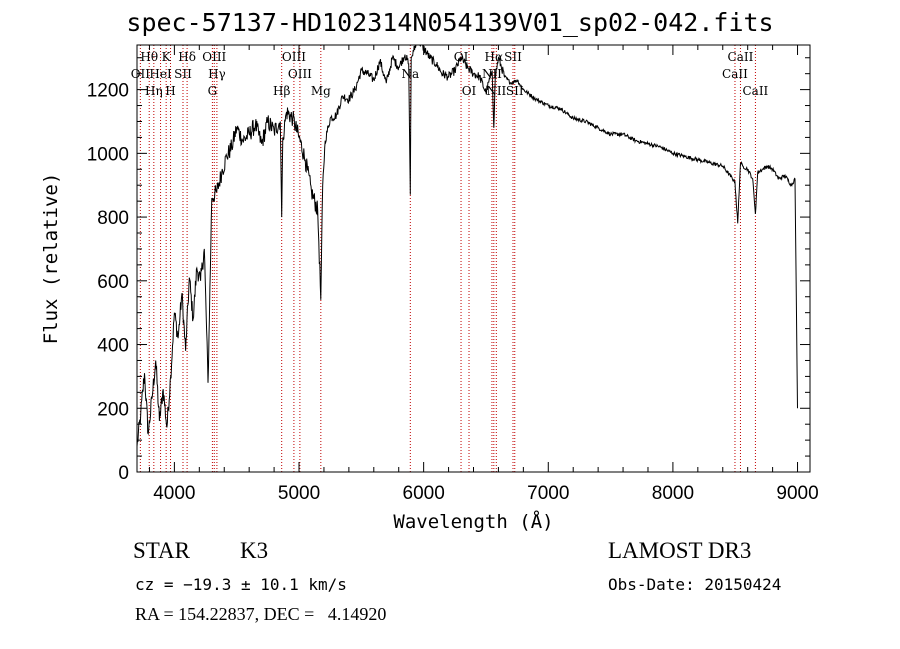 The image size is (900, 649). What do you see at coordinates (548, 493) in the screenshot?
I see `x-tick-label: 7000` at bounding box center [548, 493].